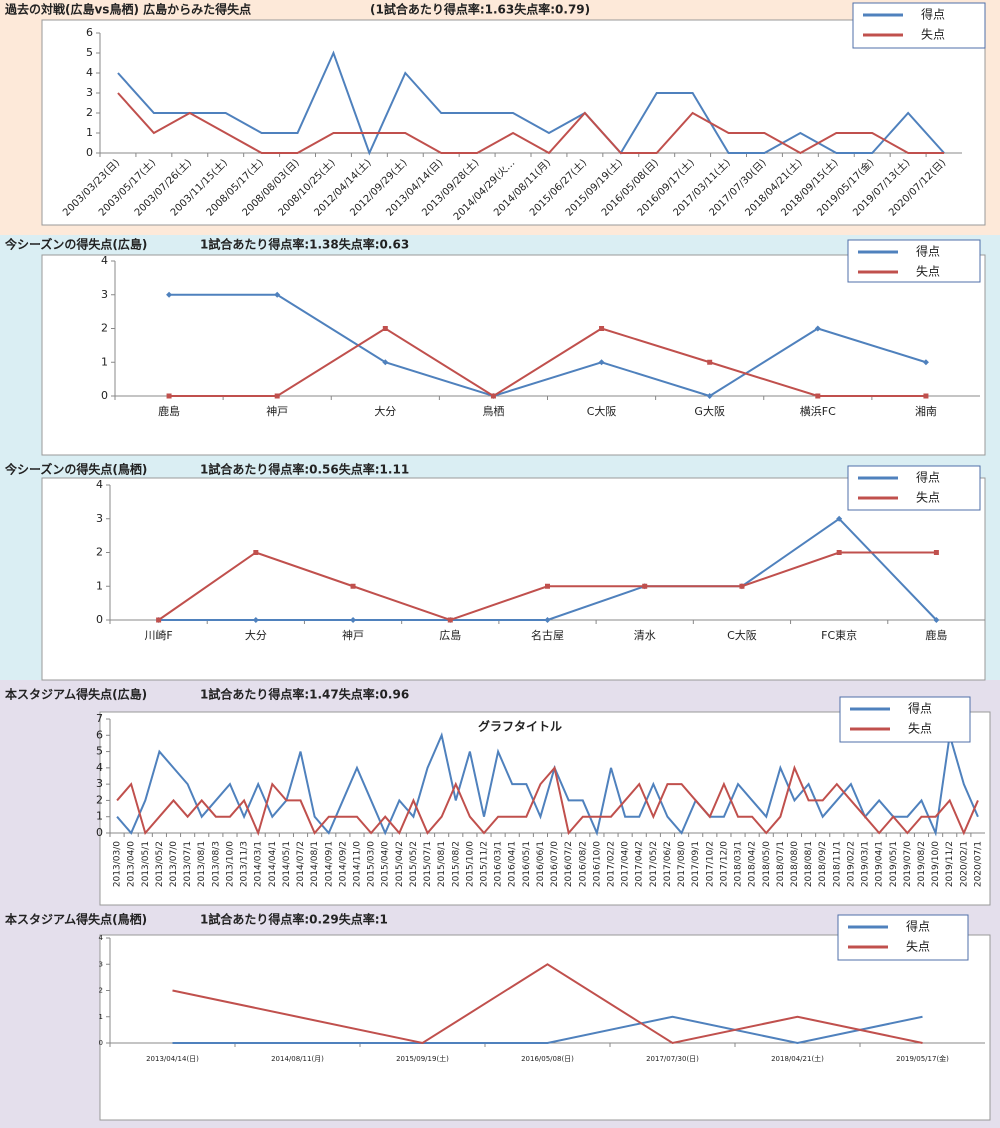 The image size is (1000, 1128). I want to click on x-tick-label: 2013/10/0, so click(230, 864).